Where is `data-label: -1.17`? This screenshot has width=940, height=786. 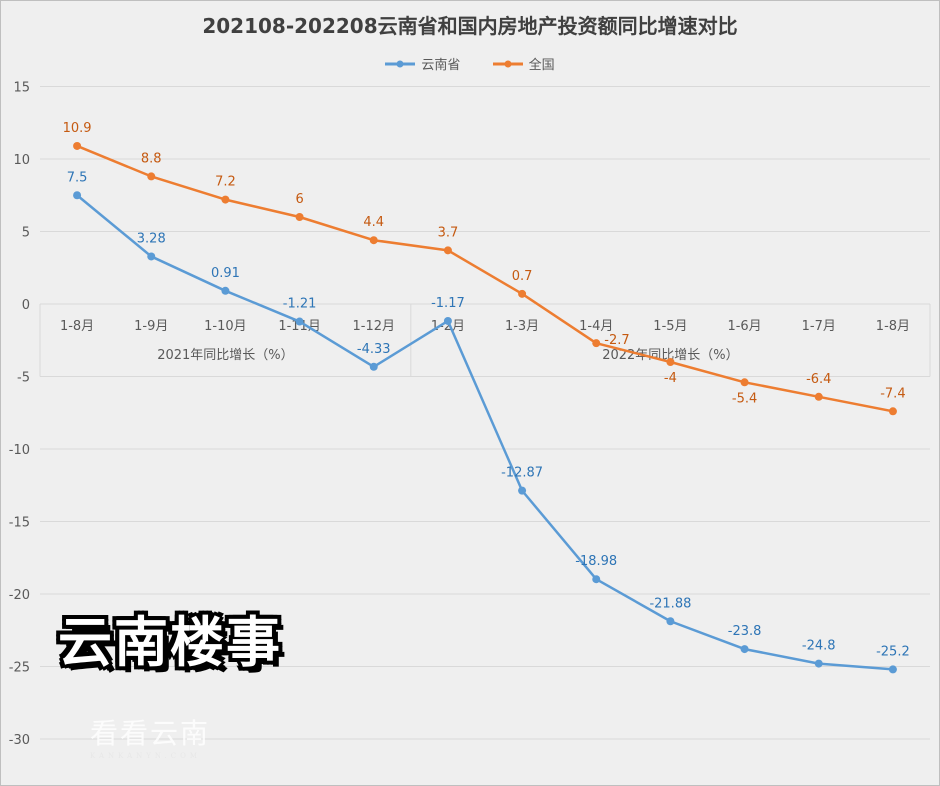 data-label: -1.17 is located at coordinates (448, 303).